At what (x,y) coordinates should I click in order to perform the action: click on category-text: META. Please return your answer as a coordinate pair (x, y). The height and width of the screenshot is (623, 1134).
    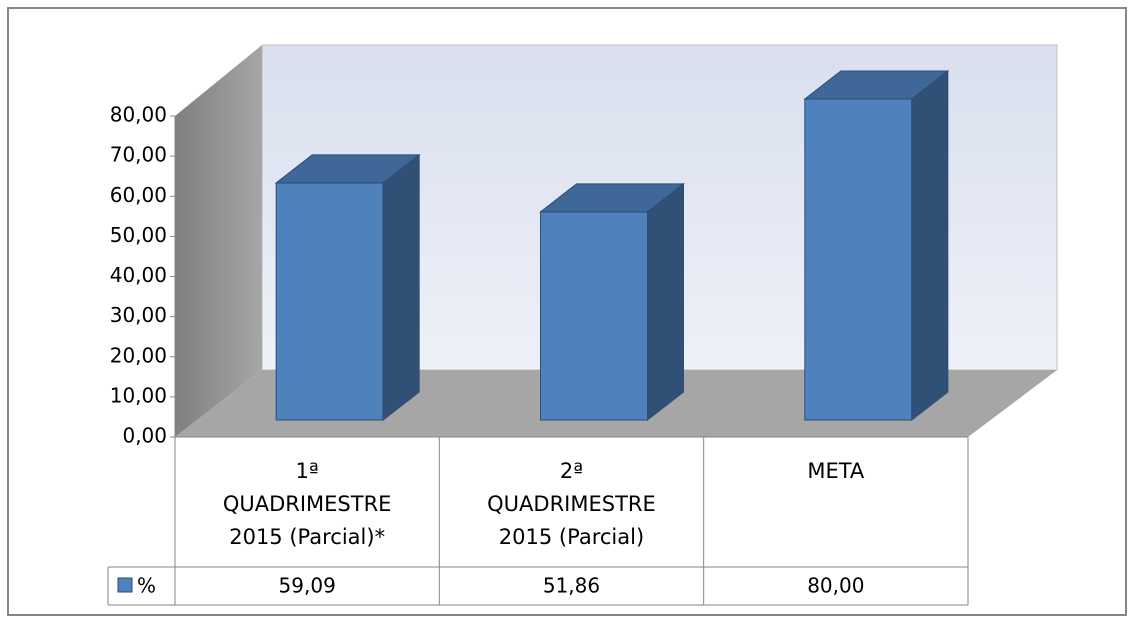
    Looking at the image, I should click on (836, 471).